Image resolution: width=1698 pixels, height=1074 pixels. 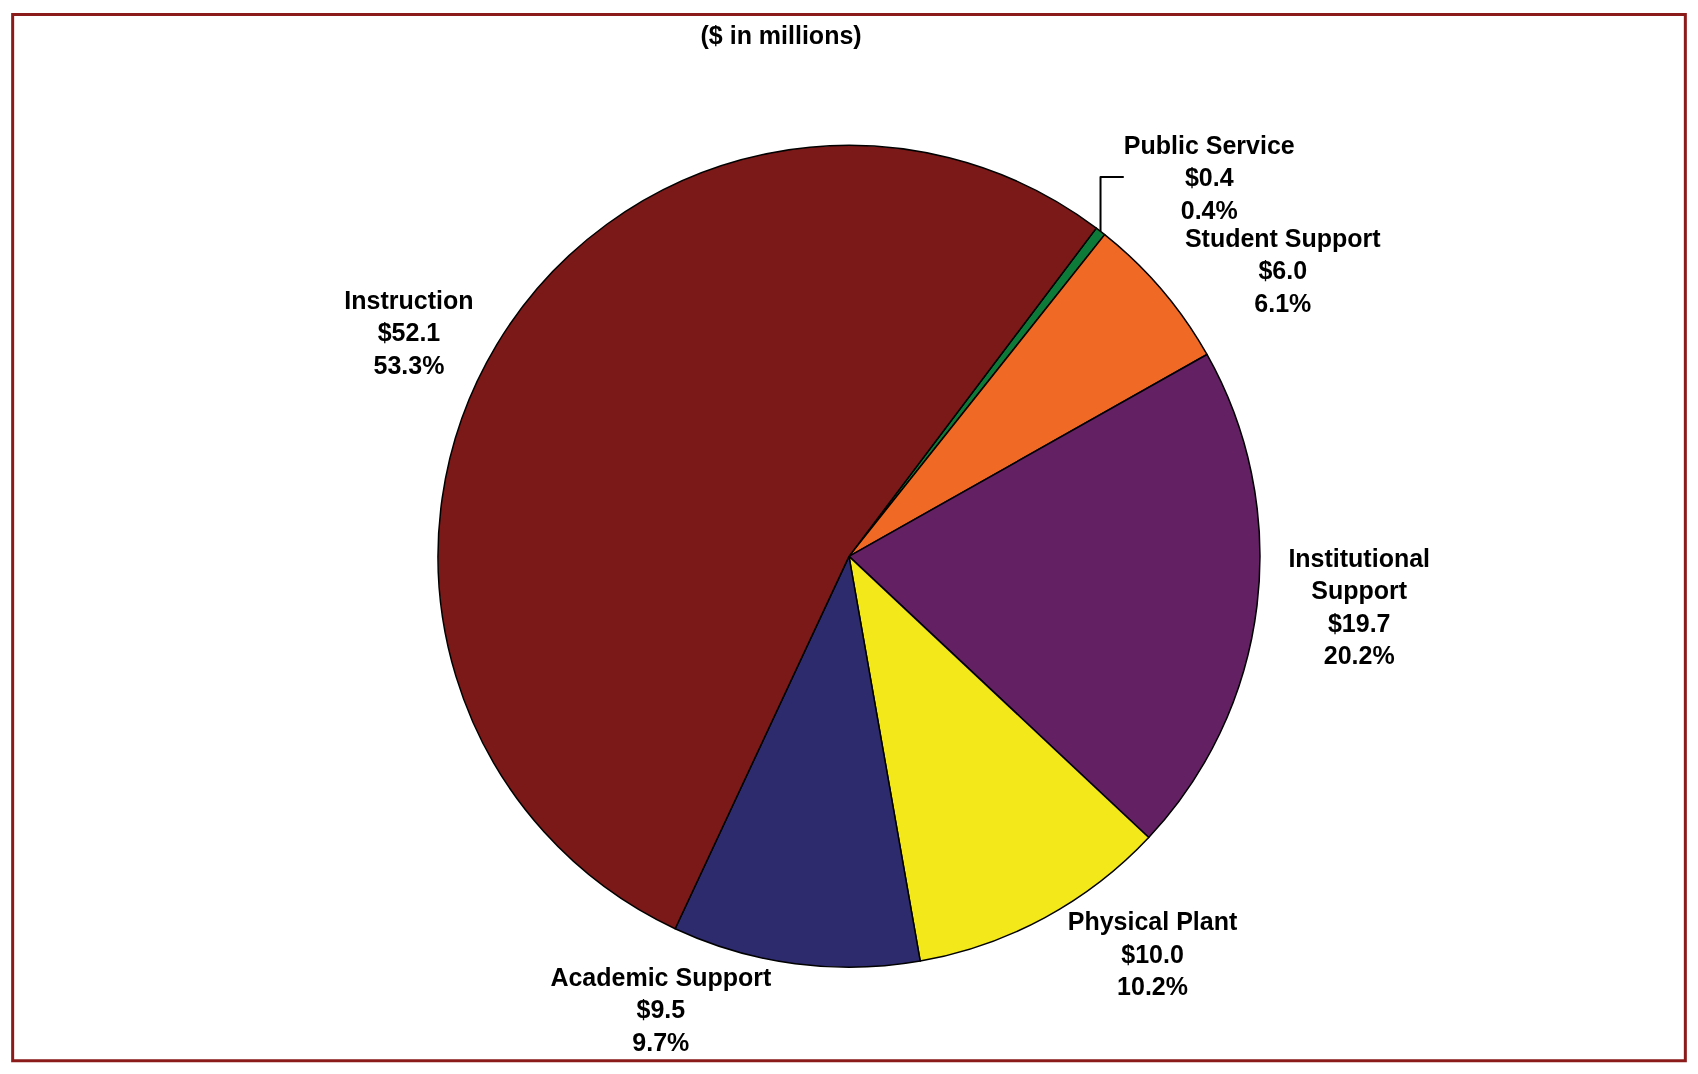 What do you see at coordinates (1283, 237) in the screenshot?
I see `slice-label: Student Support` at bounding box center [1283, 237].